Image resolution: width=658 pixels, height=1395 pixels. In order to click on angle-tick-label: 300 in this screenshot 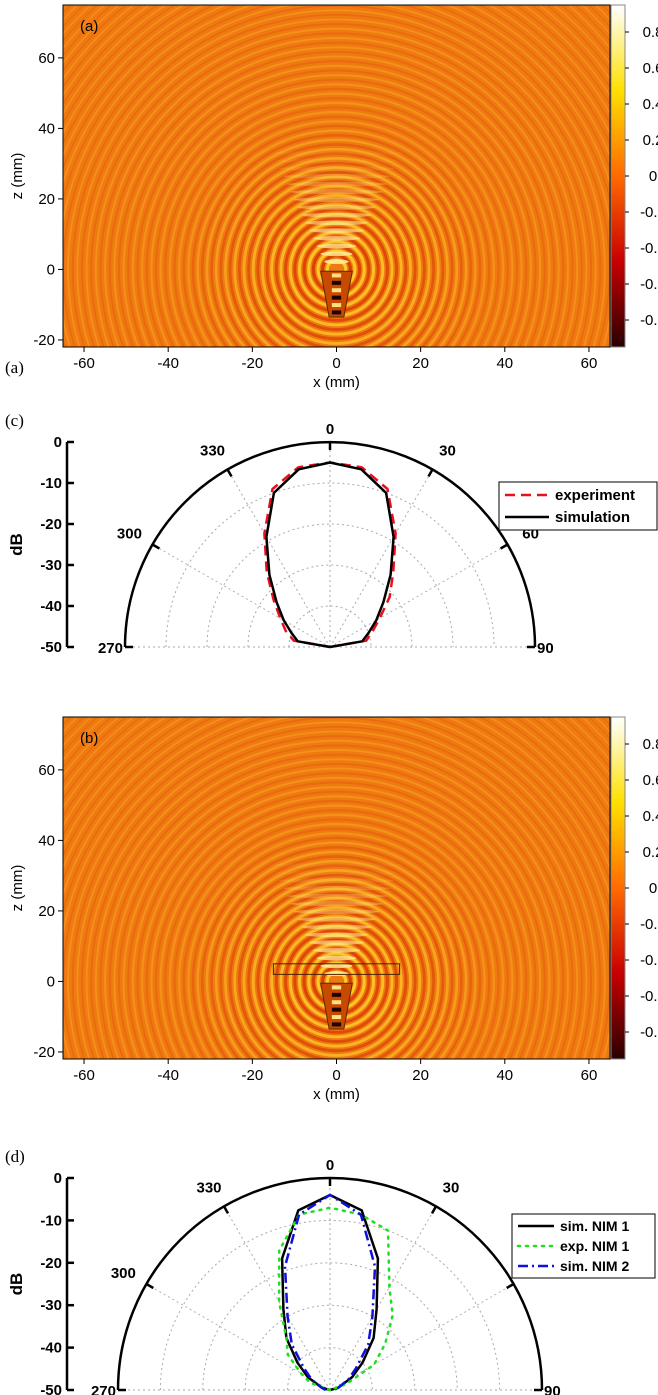, I will do `click(123, 1273)`.